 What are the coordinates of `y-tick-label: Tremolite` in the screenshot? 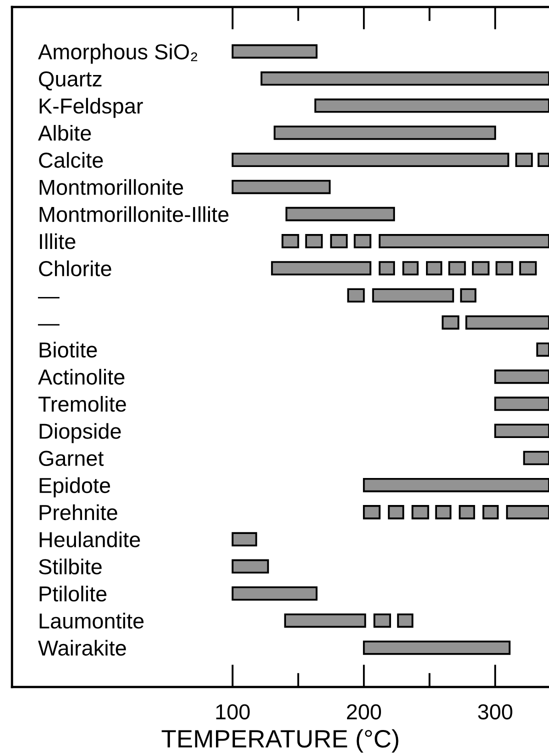 It's located at (82, 404).